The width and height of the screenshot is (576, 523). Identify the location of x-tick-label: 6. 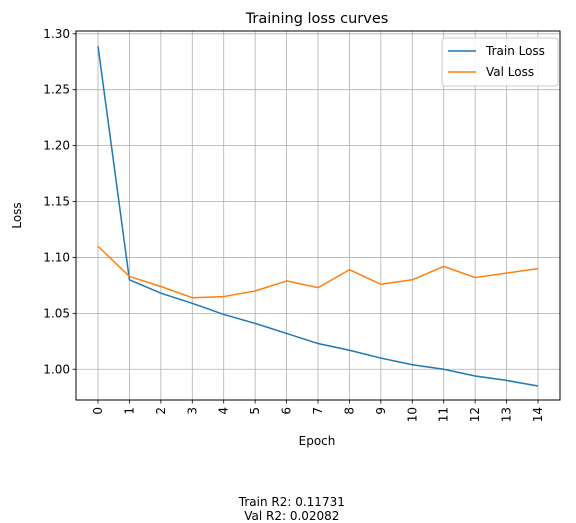
(287, 411).